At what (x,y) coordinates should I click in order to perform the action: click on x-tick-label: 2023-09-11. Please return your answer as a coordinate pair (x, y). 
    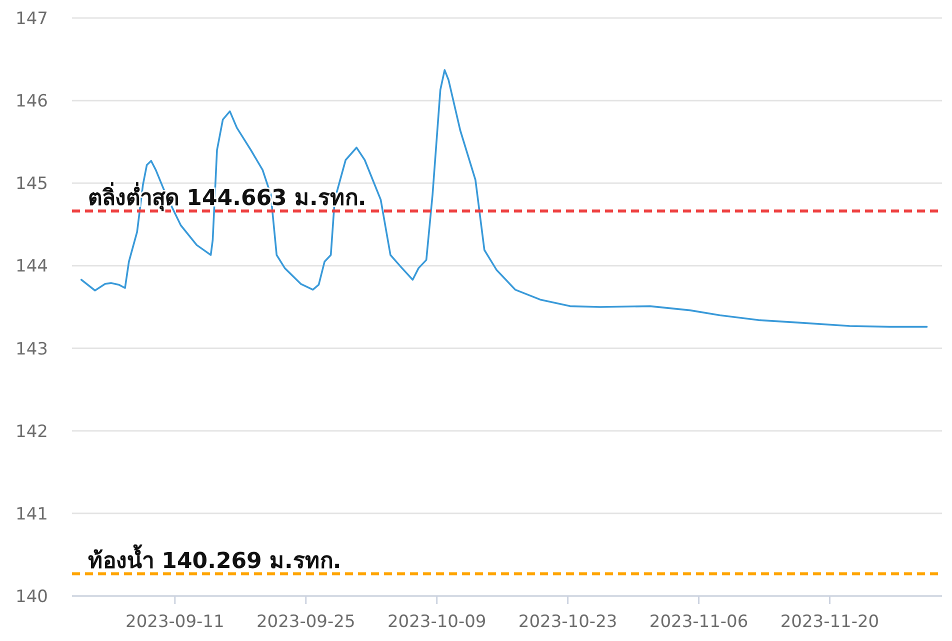
    Looking at the image, I should click on (175, 622).